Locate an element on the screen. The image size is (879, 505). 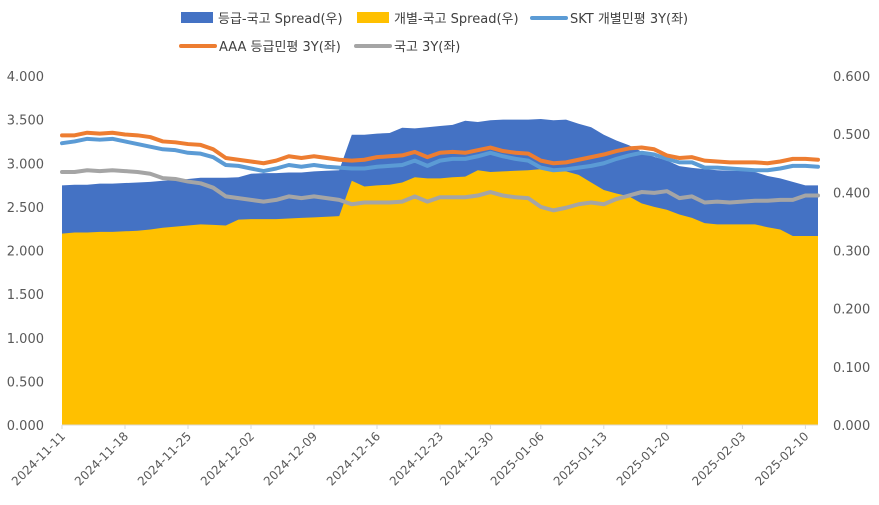
y-right-tick-label: 0.500 is located at coordinates (851, 135).